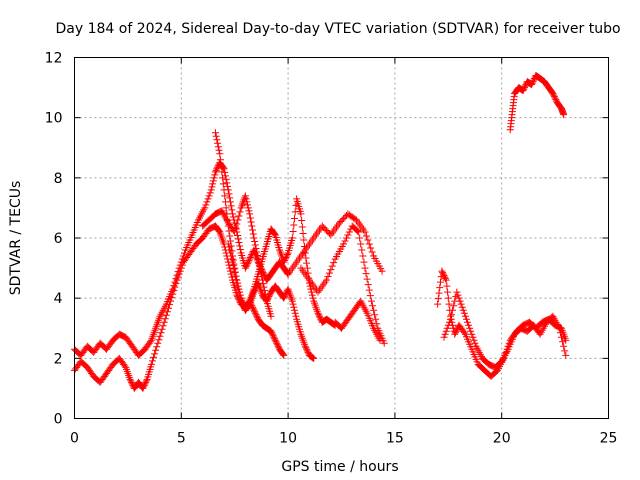 The image size is (640, 480). Describe the element at coordinates (54, 59) in the screenshot. I see `y-tick-label: 12` at that location.